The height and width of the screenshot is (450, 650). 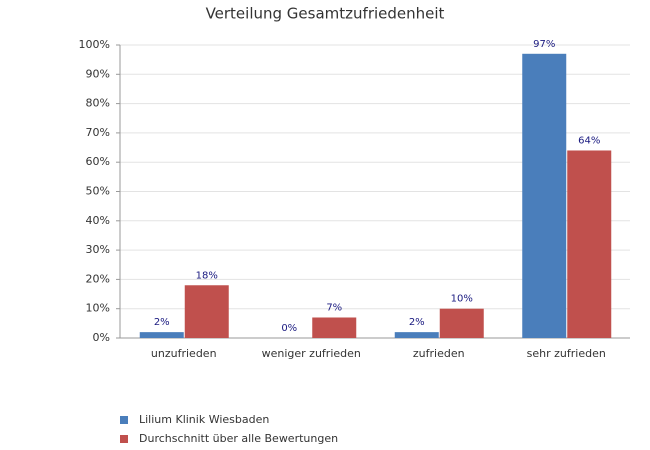 I want to click on value-label: 7%, so click(x=334, y=307).